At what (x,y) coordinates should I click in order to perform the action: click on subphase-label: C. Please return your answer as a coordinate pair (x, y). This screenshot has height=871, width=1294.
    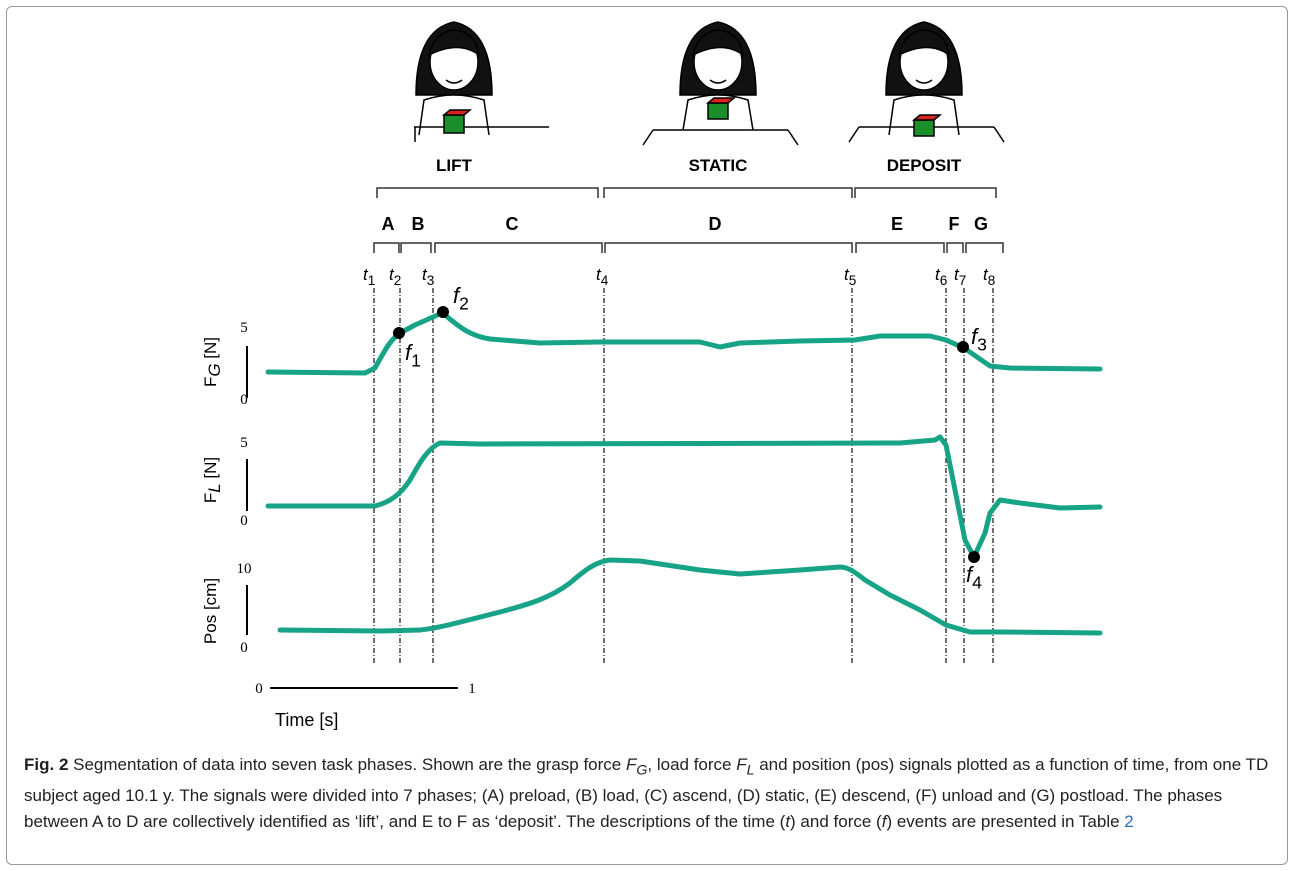
    Looking at the image, I should click on (512, 224).